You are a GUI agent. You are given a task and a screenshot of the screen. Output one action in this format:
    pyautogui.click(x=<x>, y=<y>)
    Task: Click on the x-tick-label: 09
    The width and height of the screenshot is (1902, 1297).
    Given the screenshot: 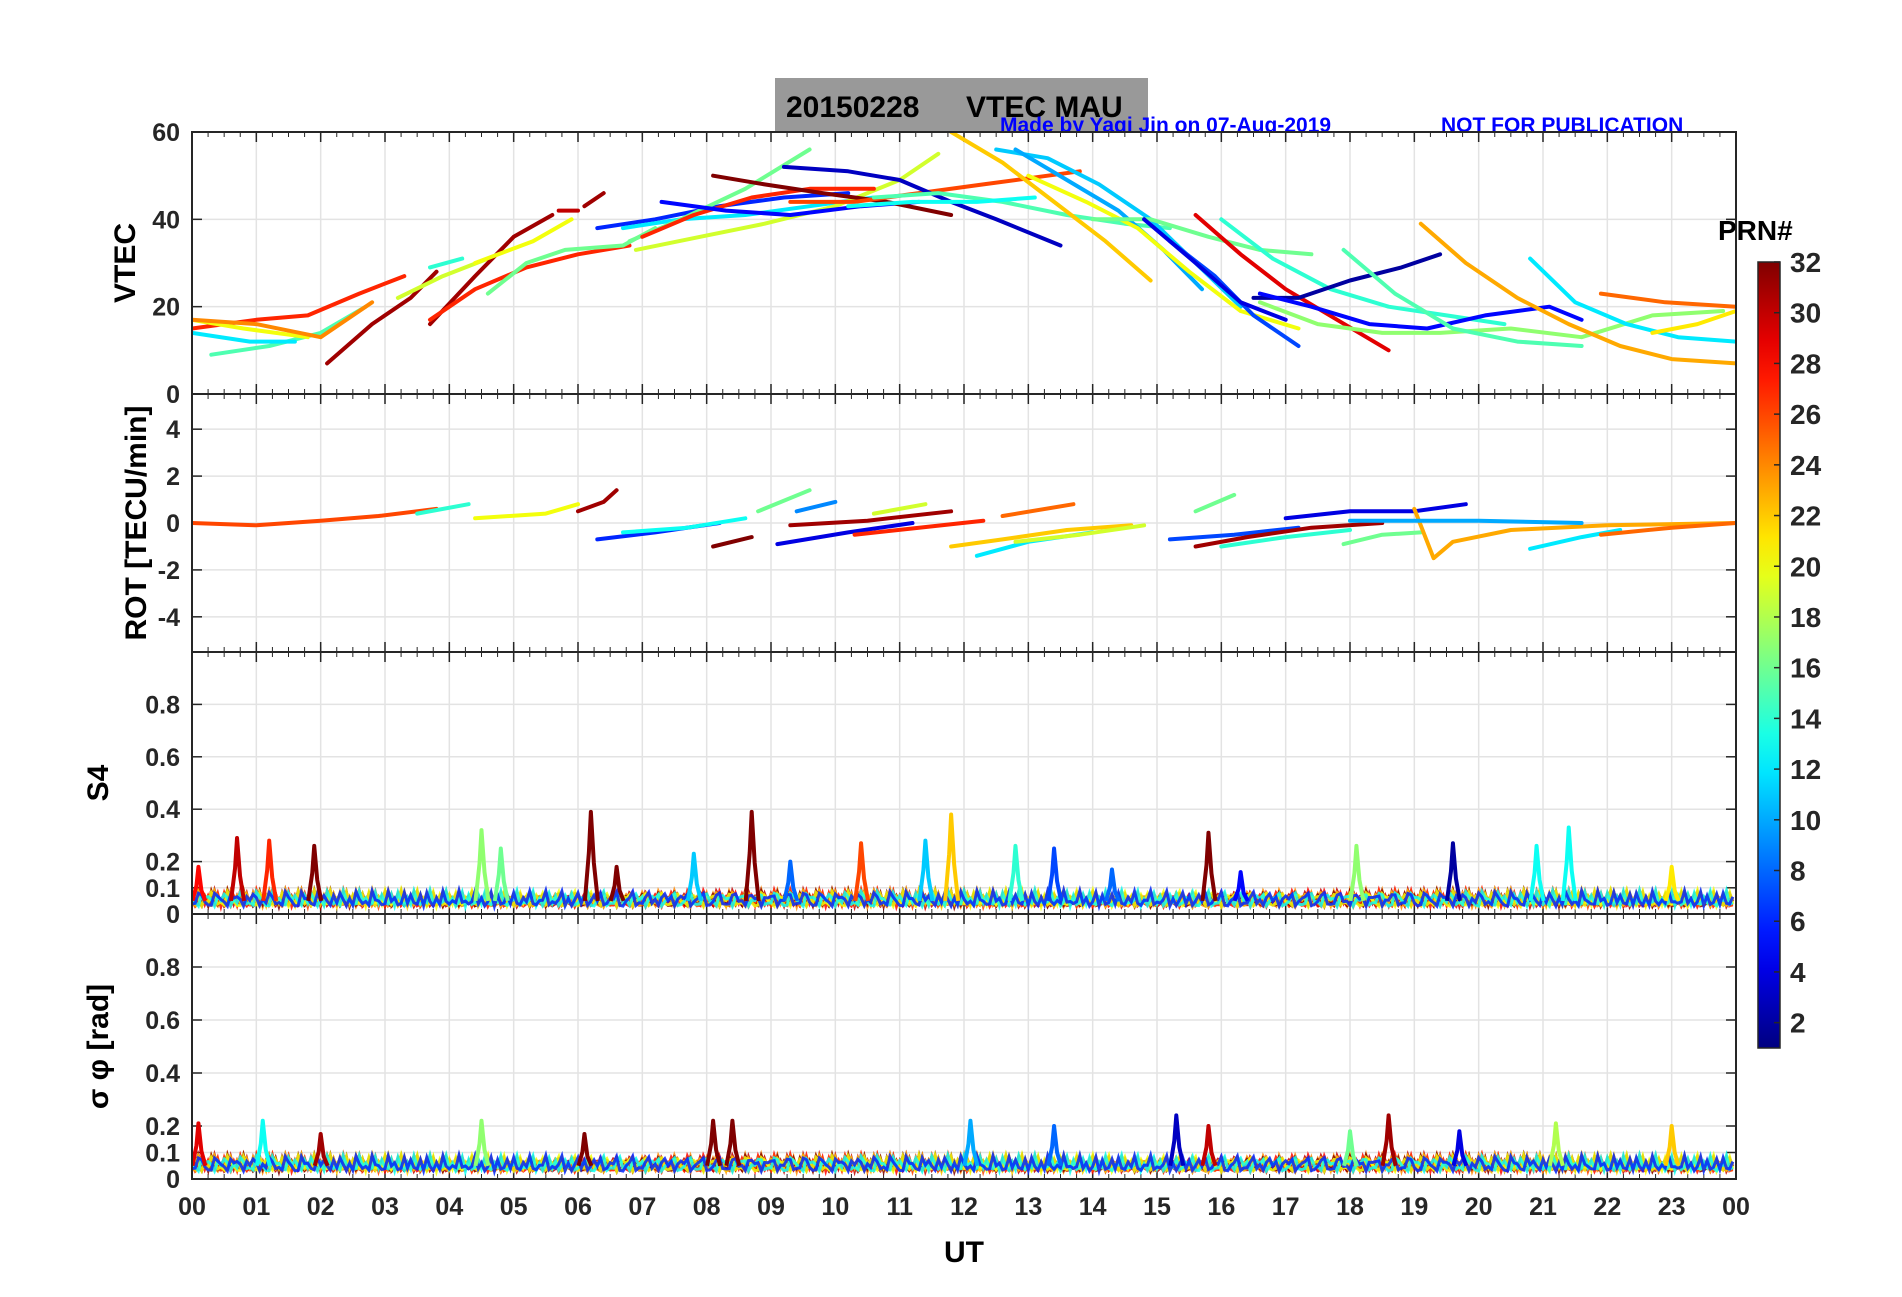 What is the action you would take?
    pyautogui.click(x=771, y=1207)
    